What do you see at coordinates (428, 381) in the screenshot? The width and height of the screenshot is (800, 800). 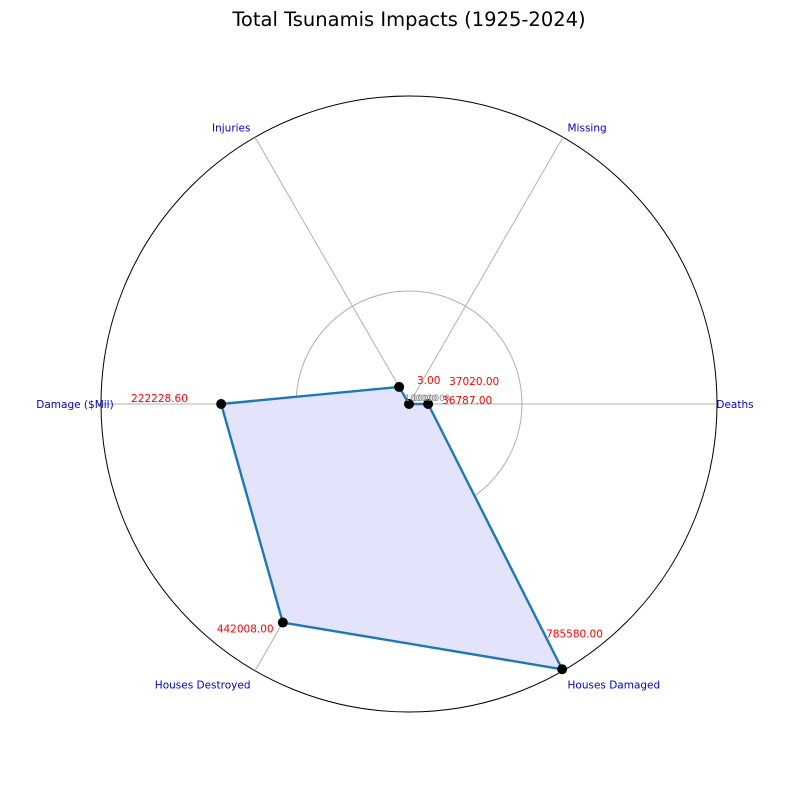 I see `value-label: 3.00` at bounding box center [428, 381].